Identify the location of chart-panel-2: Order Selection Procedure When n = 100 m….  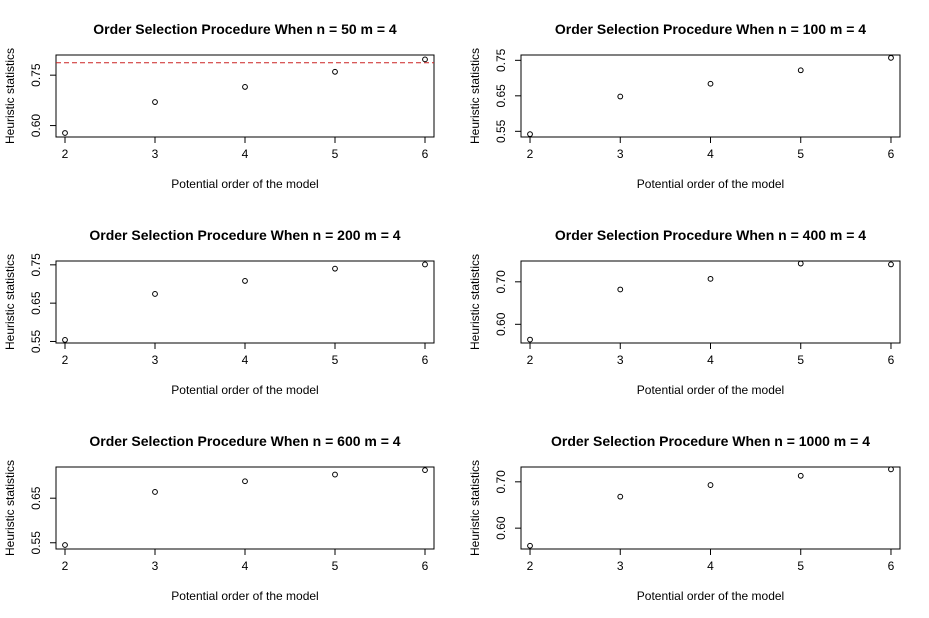
(684, 106).